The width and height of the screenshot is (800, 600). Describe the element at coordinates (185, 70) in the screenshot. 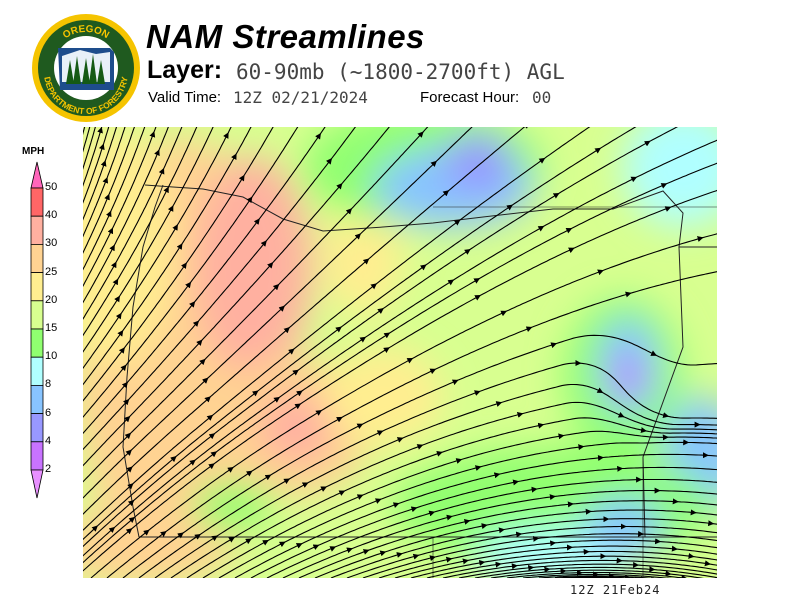

I see `layer-label: Layer:` at that location.